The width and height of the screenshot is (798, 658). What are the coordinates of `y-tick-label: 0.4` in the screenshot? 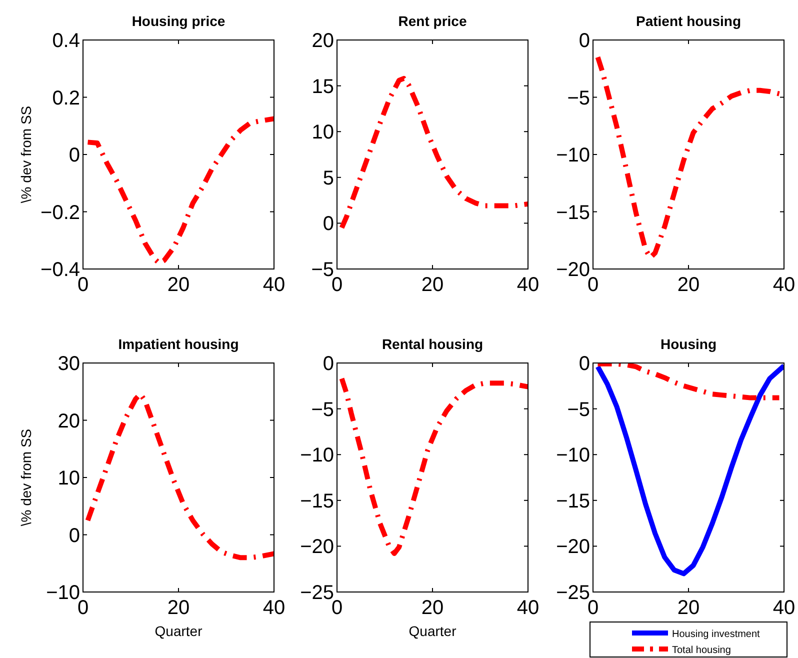 It's located at (66, 41).